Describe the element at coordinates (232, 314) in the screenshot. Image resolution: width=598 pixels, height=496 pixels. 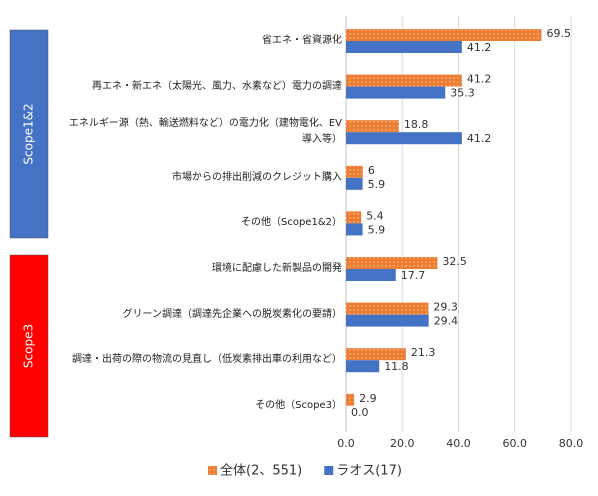
I see `category-label: グリーン調達（調達先企業への脱炭素化の要請）` at that location.